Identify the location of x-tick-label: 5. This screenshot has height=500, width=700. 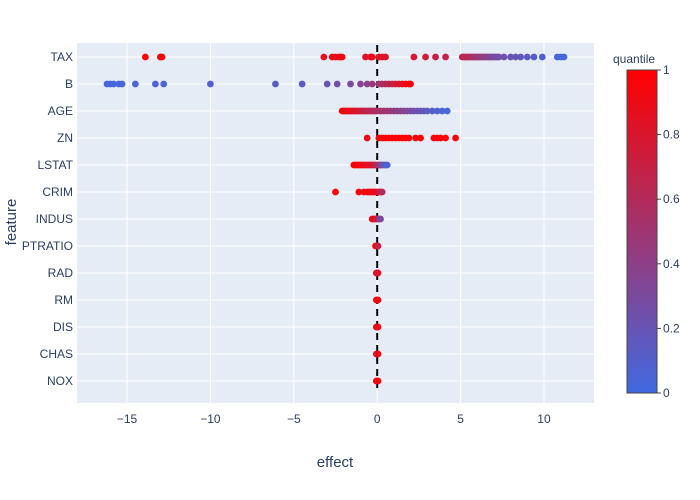
(460, 419).